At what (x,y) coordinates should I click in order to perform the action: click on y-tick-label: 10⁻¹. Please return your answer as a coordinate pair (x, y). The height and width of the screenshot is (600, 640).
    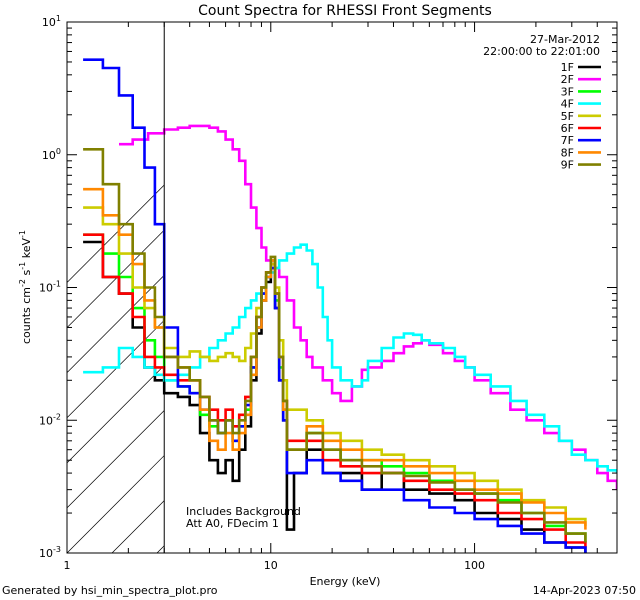
    Looking at the image, I should click on (50, 287).